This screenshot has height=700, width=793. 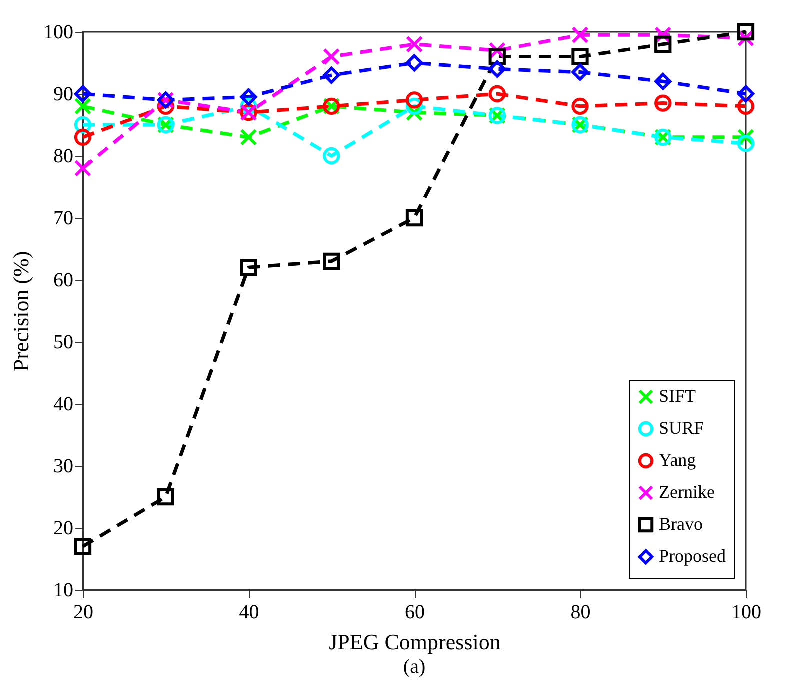 What do you see at coordinates (692, 556) in the screenshot?
I see `legend-label: Proposed` at bounding box center [692, 556].